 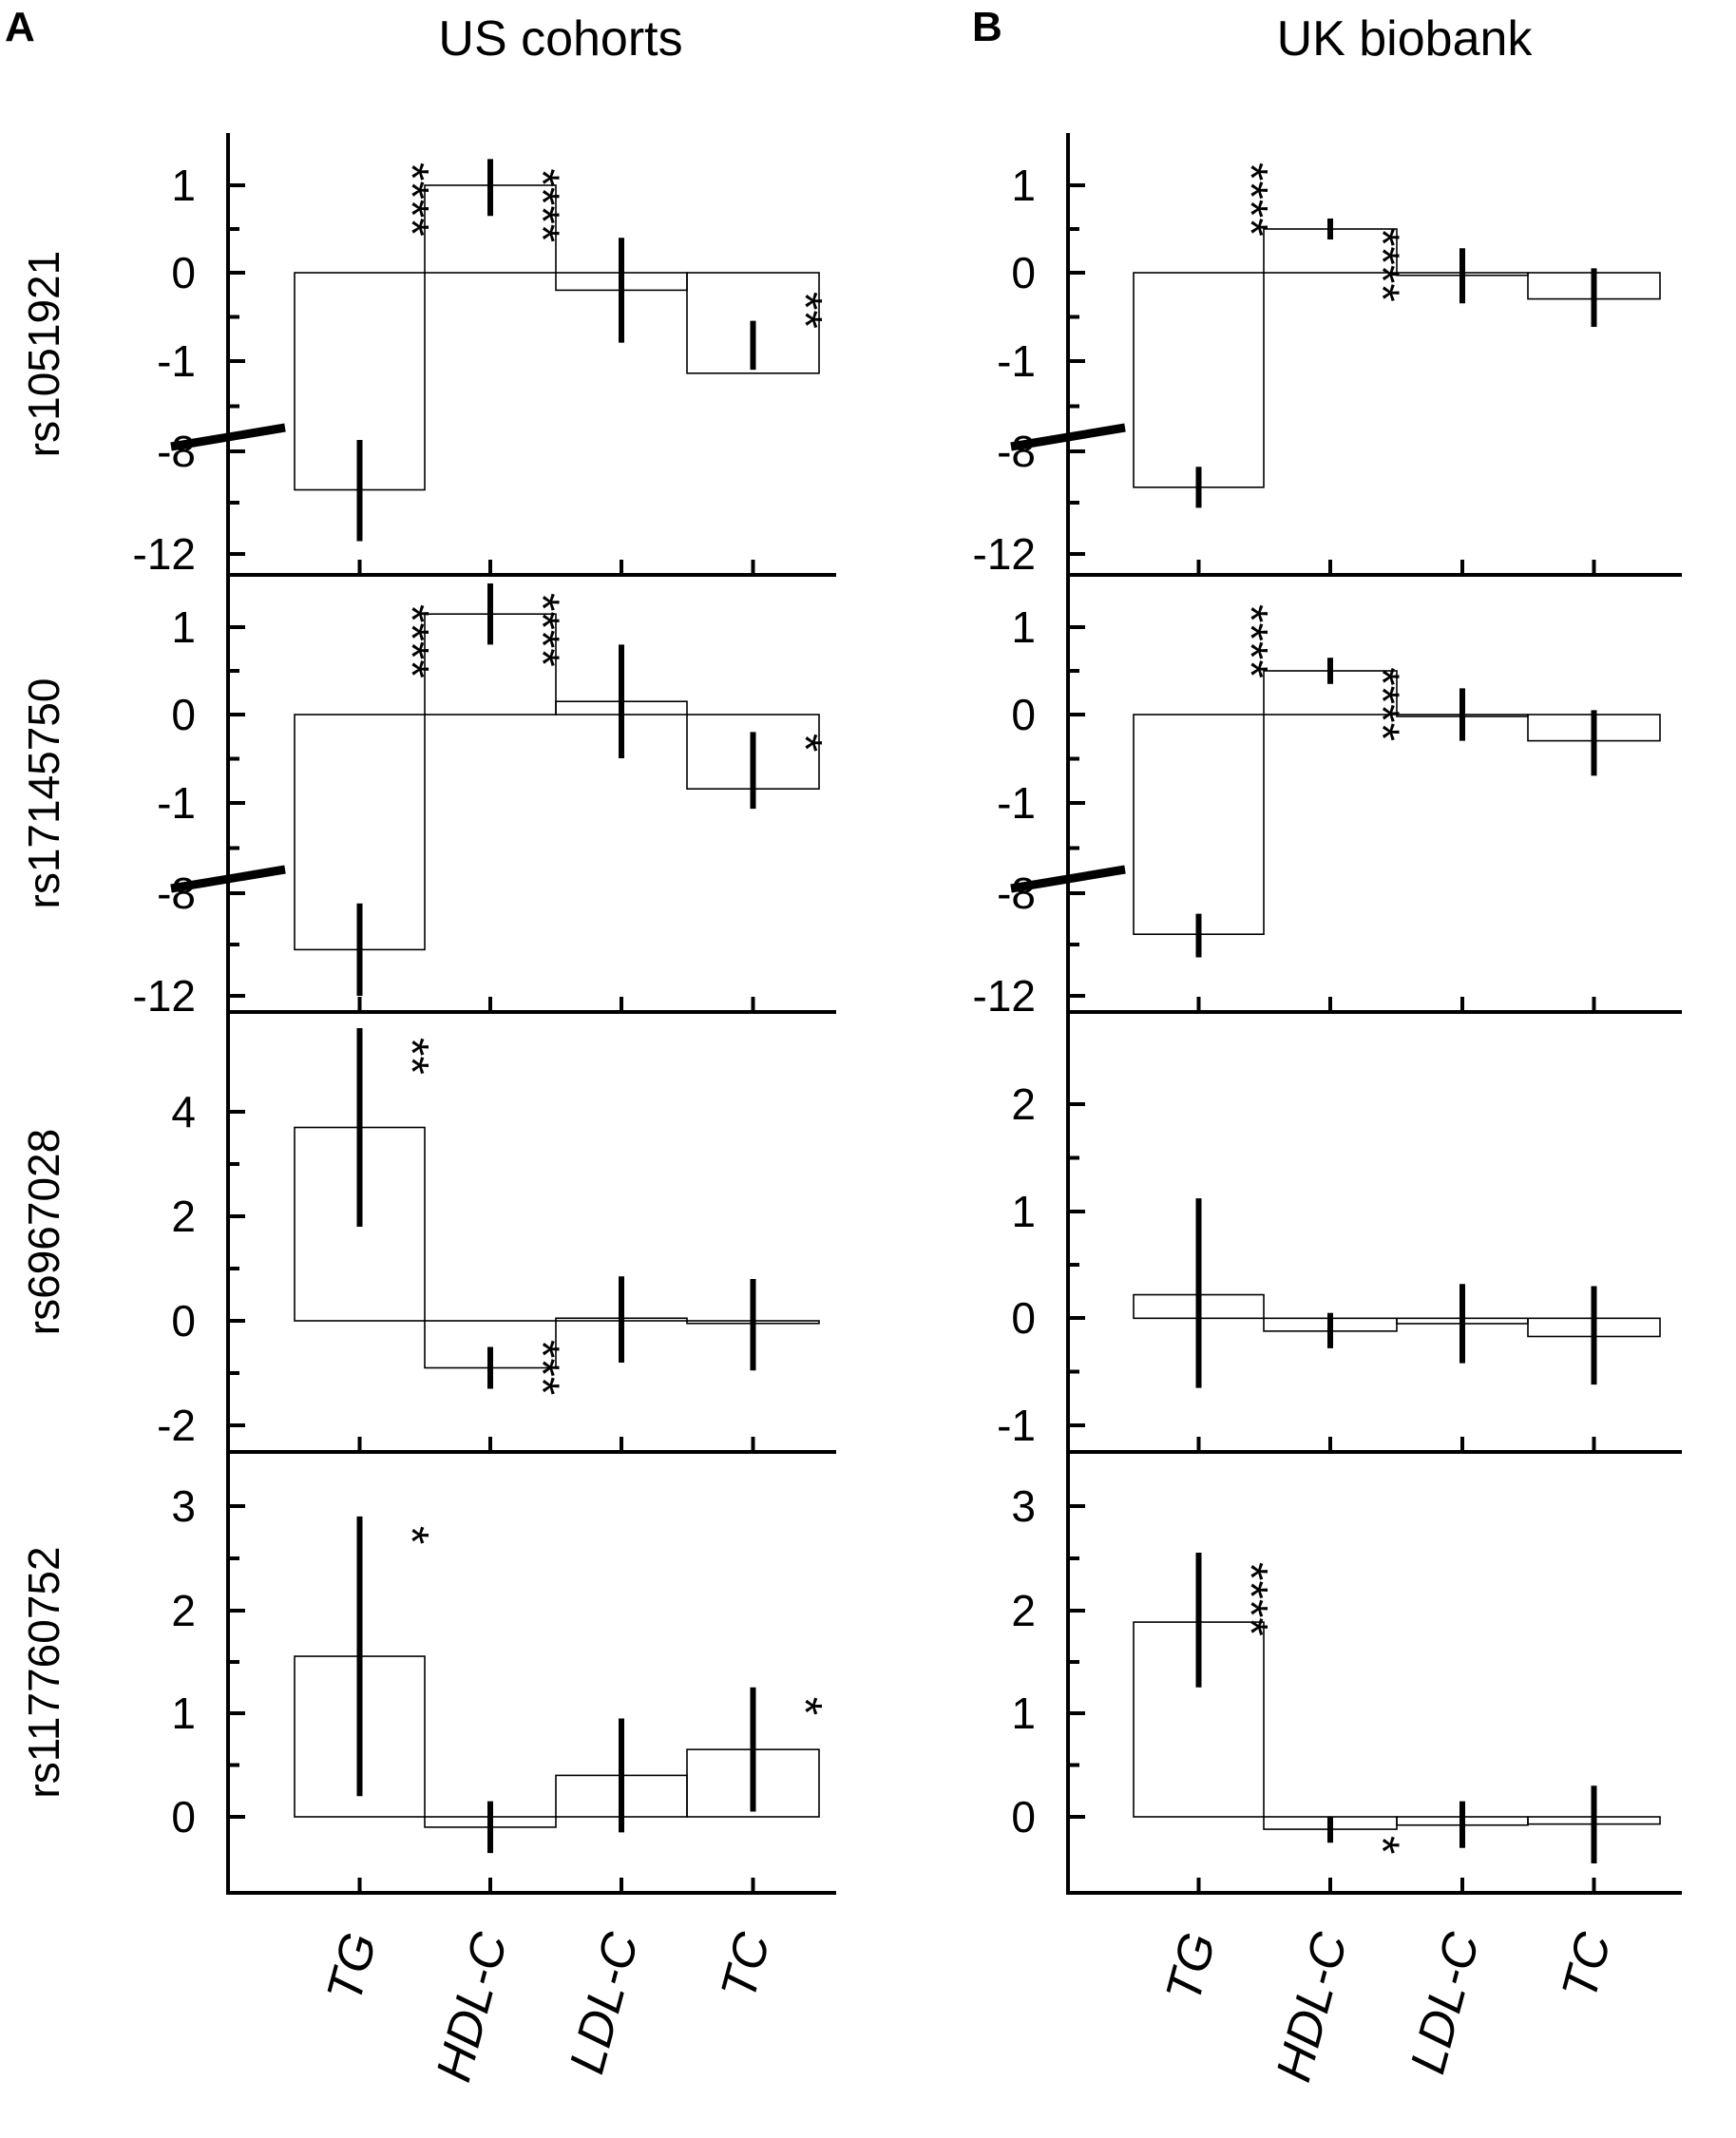 What do you see at coordinates (542, 1367) in the screenshot?
I see `significance-label: ***` at bounding box center [542, 1367].